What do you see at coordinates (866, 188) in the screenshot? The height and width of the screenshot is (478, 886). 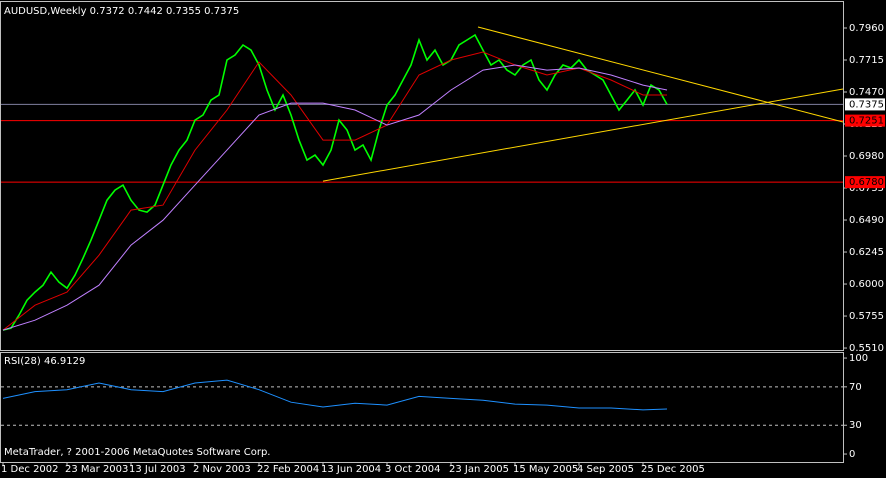 I see `y-tick-label: 0.6735` at bounding box center [866, 188].